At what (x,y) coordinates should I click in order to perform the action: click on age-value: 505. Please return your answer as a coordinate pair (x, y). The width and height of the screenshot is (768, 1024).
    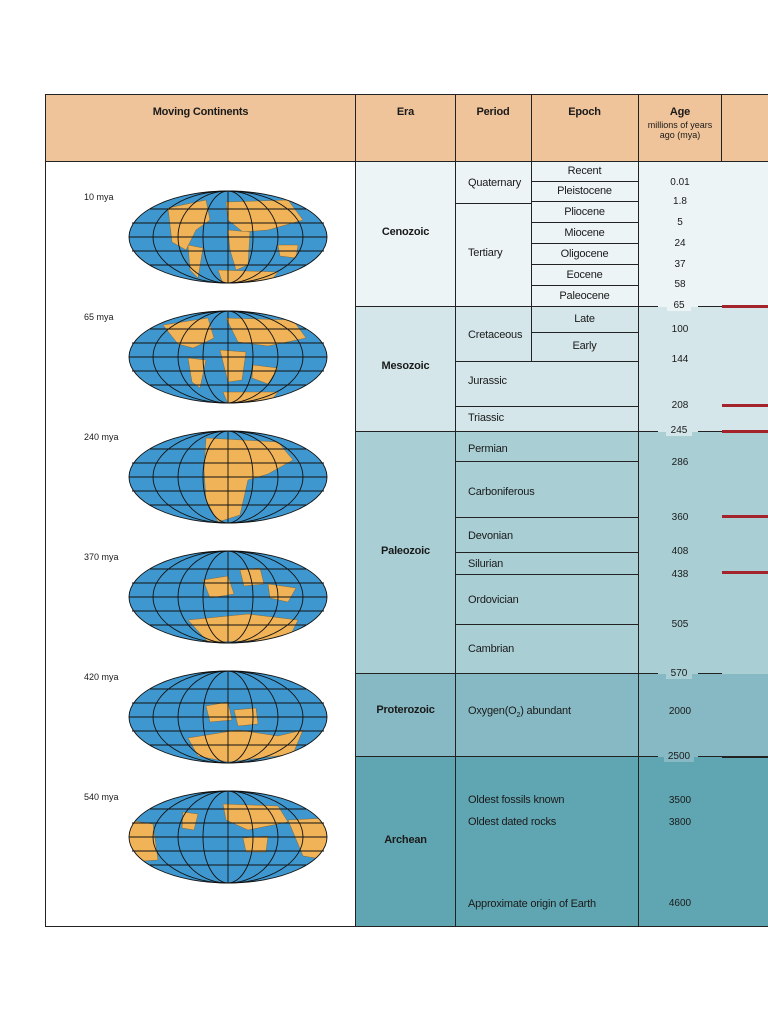
    Looking at the image, I should click on (680, 624).